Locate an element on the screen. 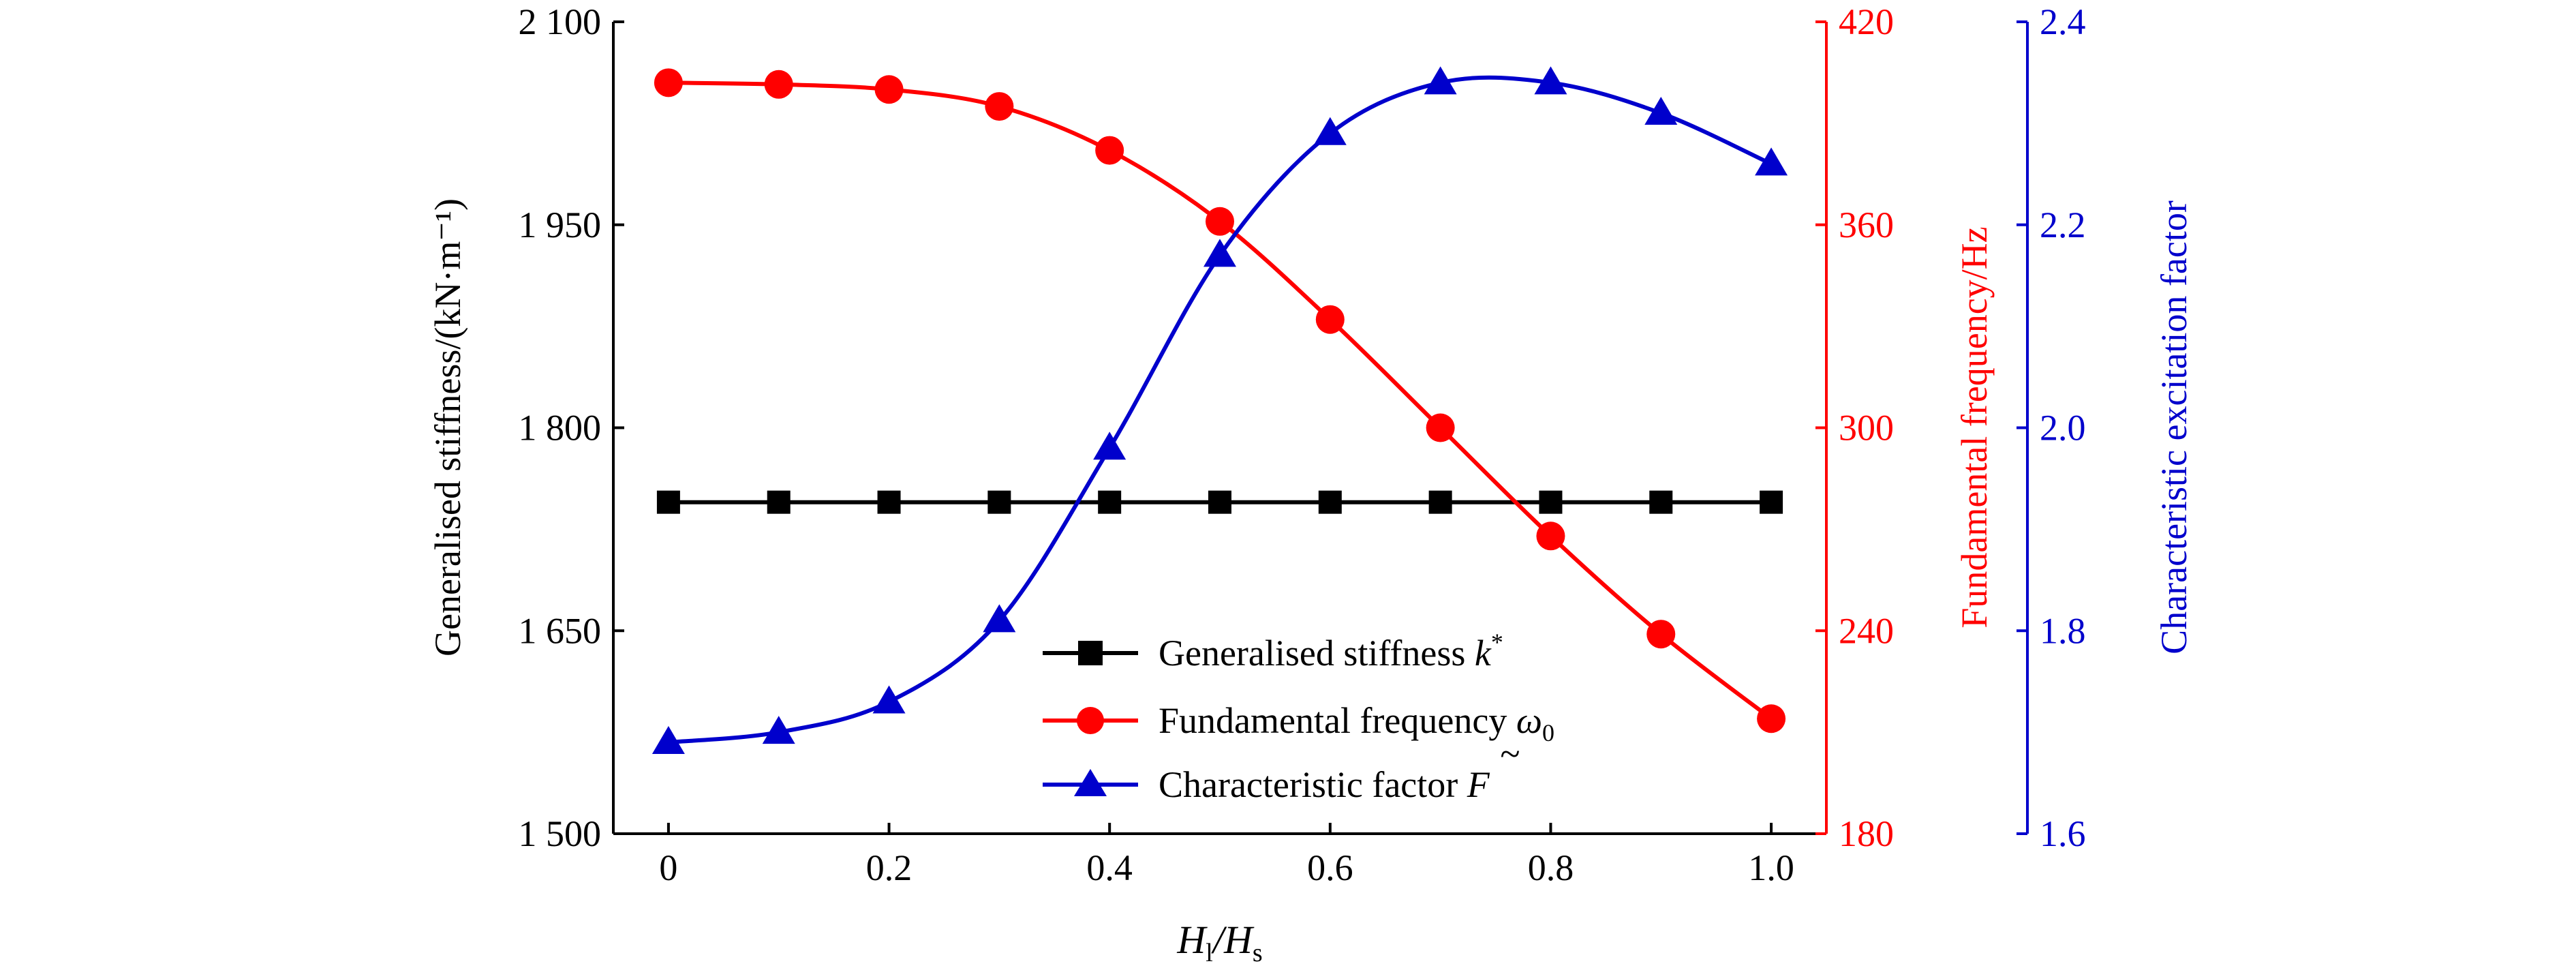  right1-tick-label: 300 is located at coordinates (1866, 428).